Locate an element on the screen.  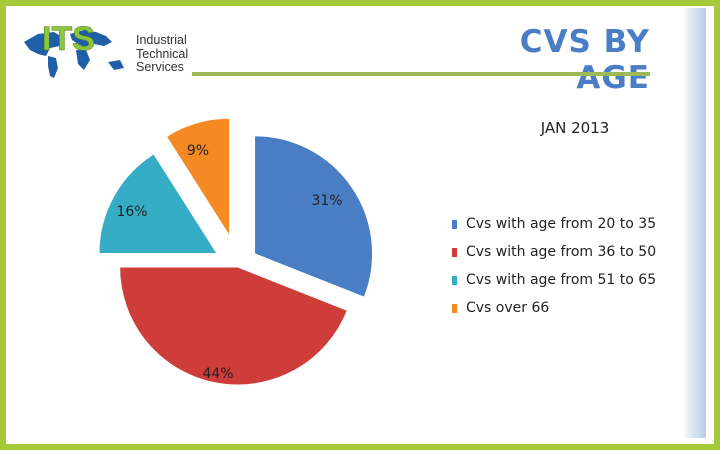
logo-line-3: Services is located at coordinates (160, 67).